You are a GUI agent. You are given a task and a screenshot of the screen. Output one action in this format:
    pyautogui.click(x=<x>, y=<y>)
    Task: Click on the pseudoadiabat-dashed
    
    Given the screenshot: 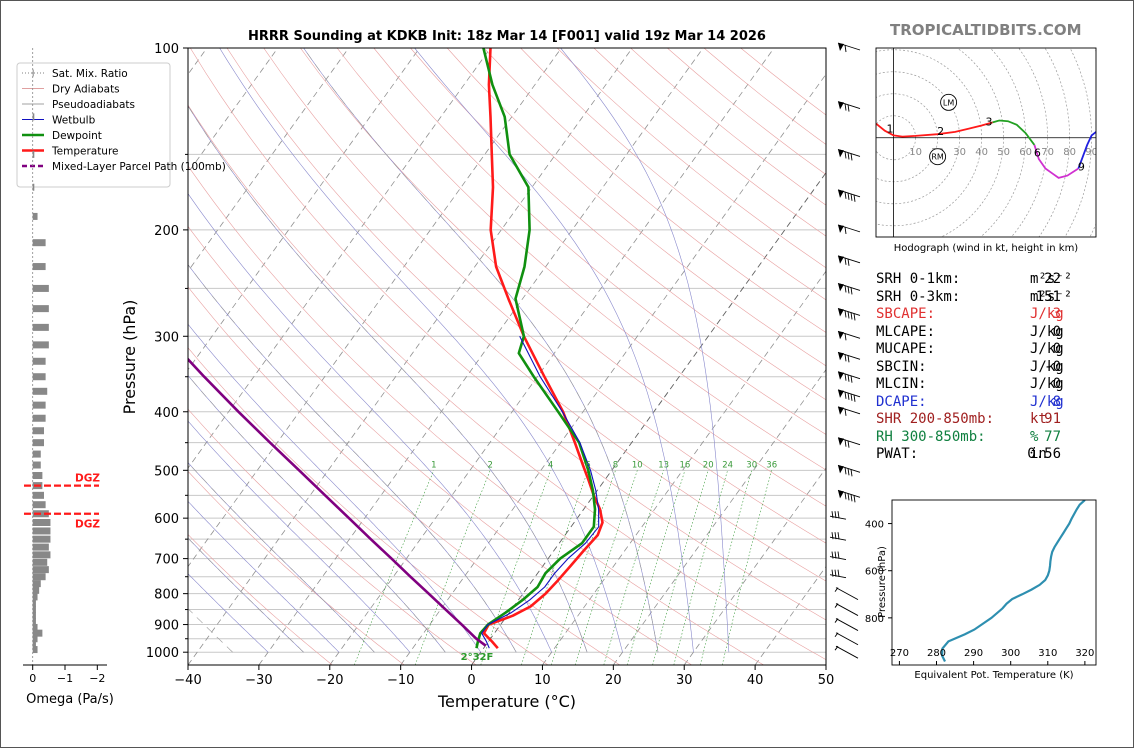 What is the action you would take?
    pyautogui.click(x=246, y=595)
    